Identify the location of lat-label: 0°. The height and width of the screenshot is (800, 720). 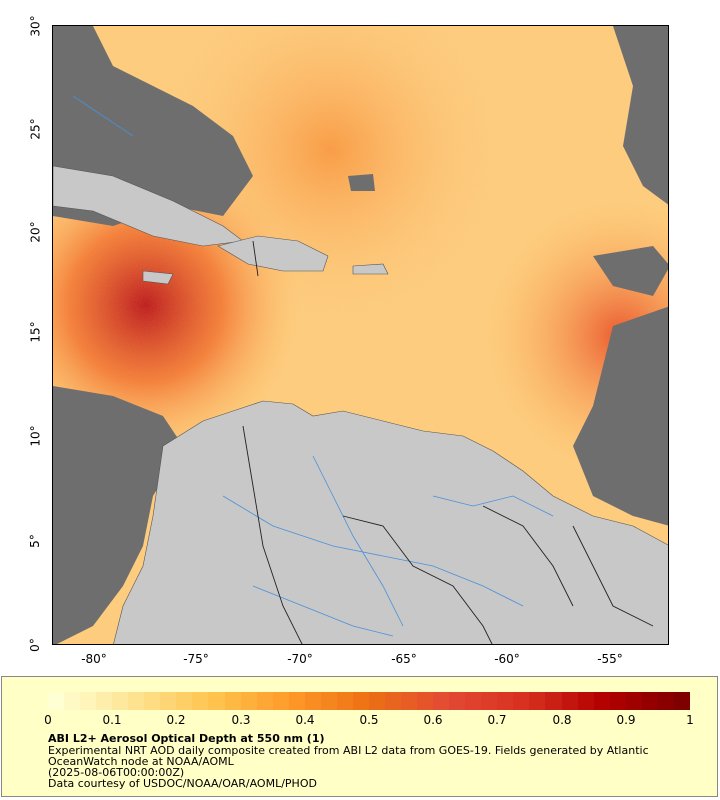
(34, 645).